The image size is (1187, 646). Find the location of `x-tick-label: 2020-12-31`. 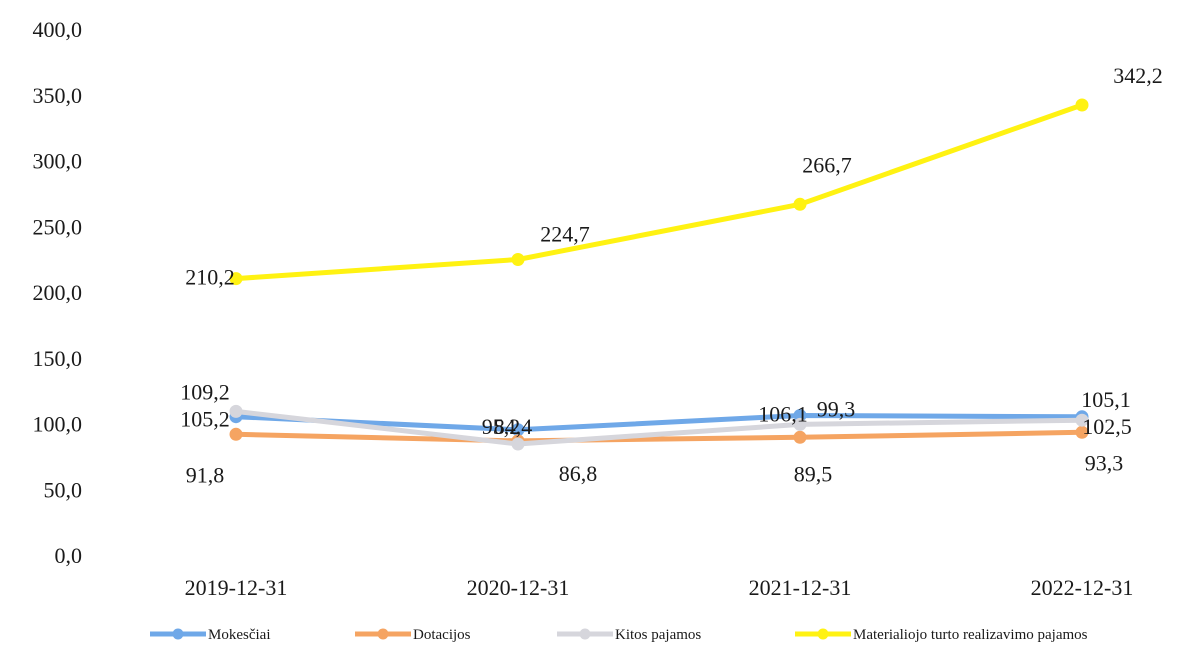

x-tick-label: 2020-12-31 is located at coordinates (518, 587).